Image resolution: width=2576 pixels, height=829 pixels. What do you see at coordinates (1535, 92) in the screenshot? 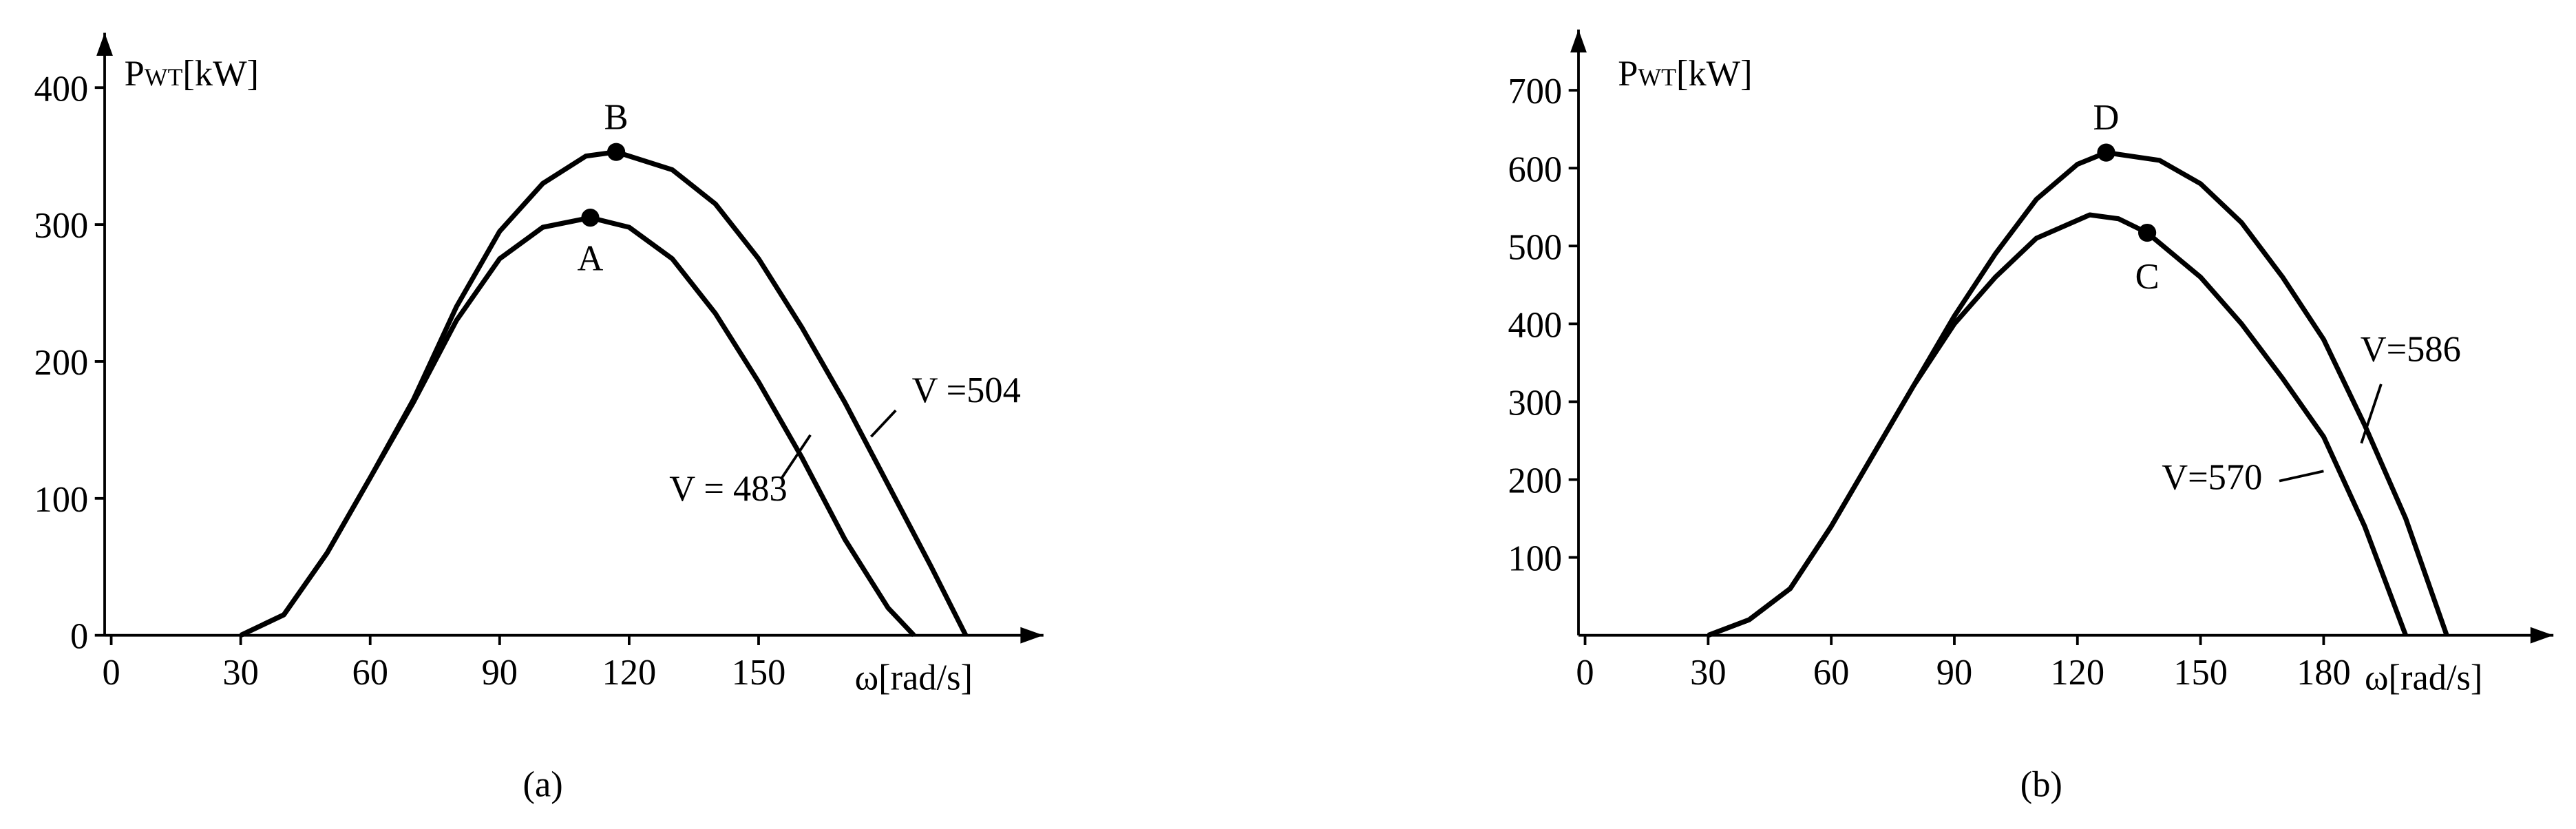
I see `y-tick-label: 700` at bounding box center [1535, 92].